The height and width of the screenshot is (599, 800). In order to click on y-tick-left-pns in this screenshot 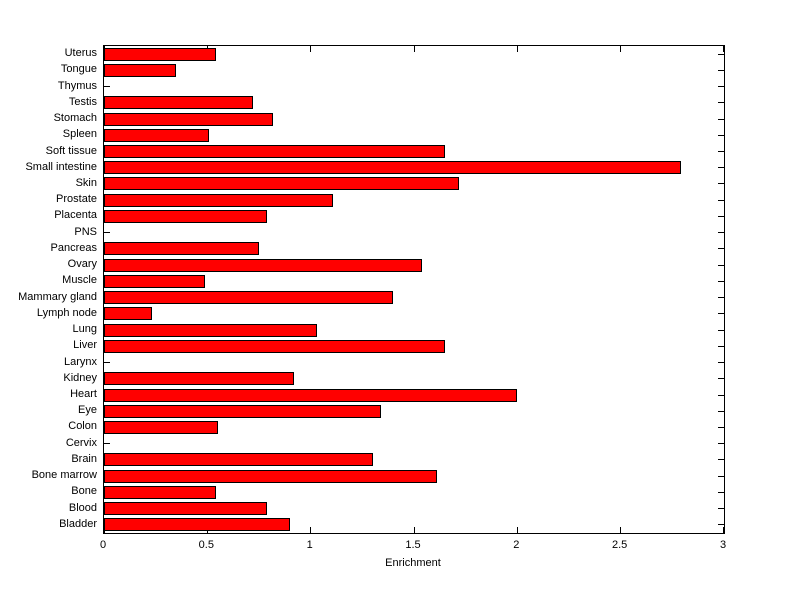, I will do `click(107, 233)`.